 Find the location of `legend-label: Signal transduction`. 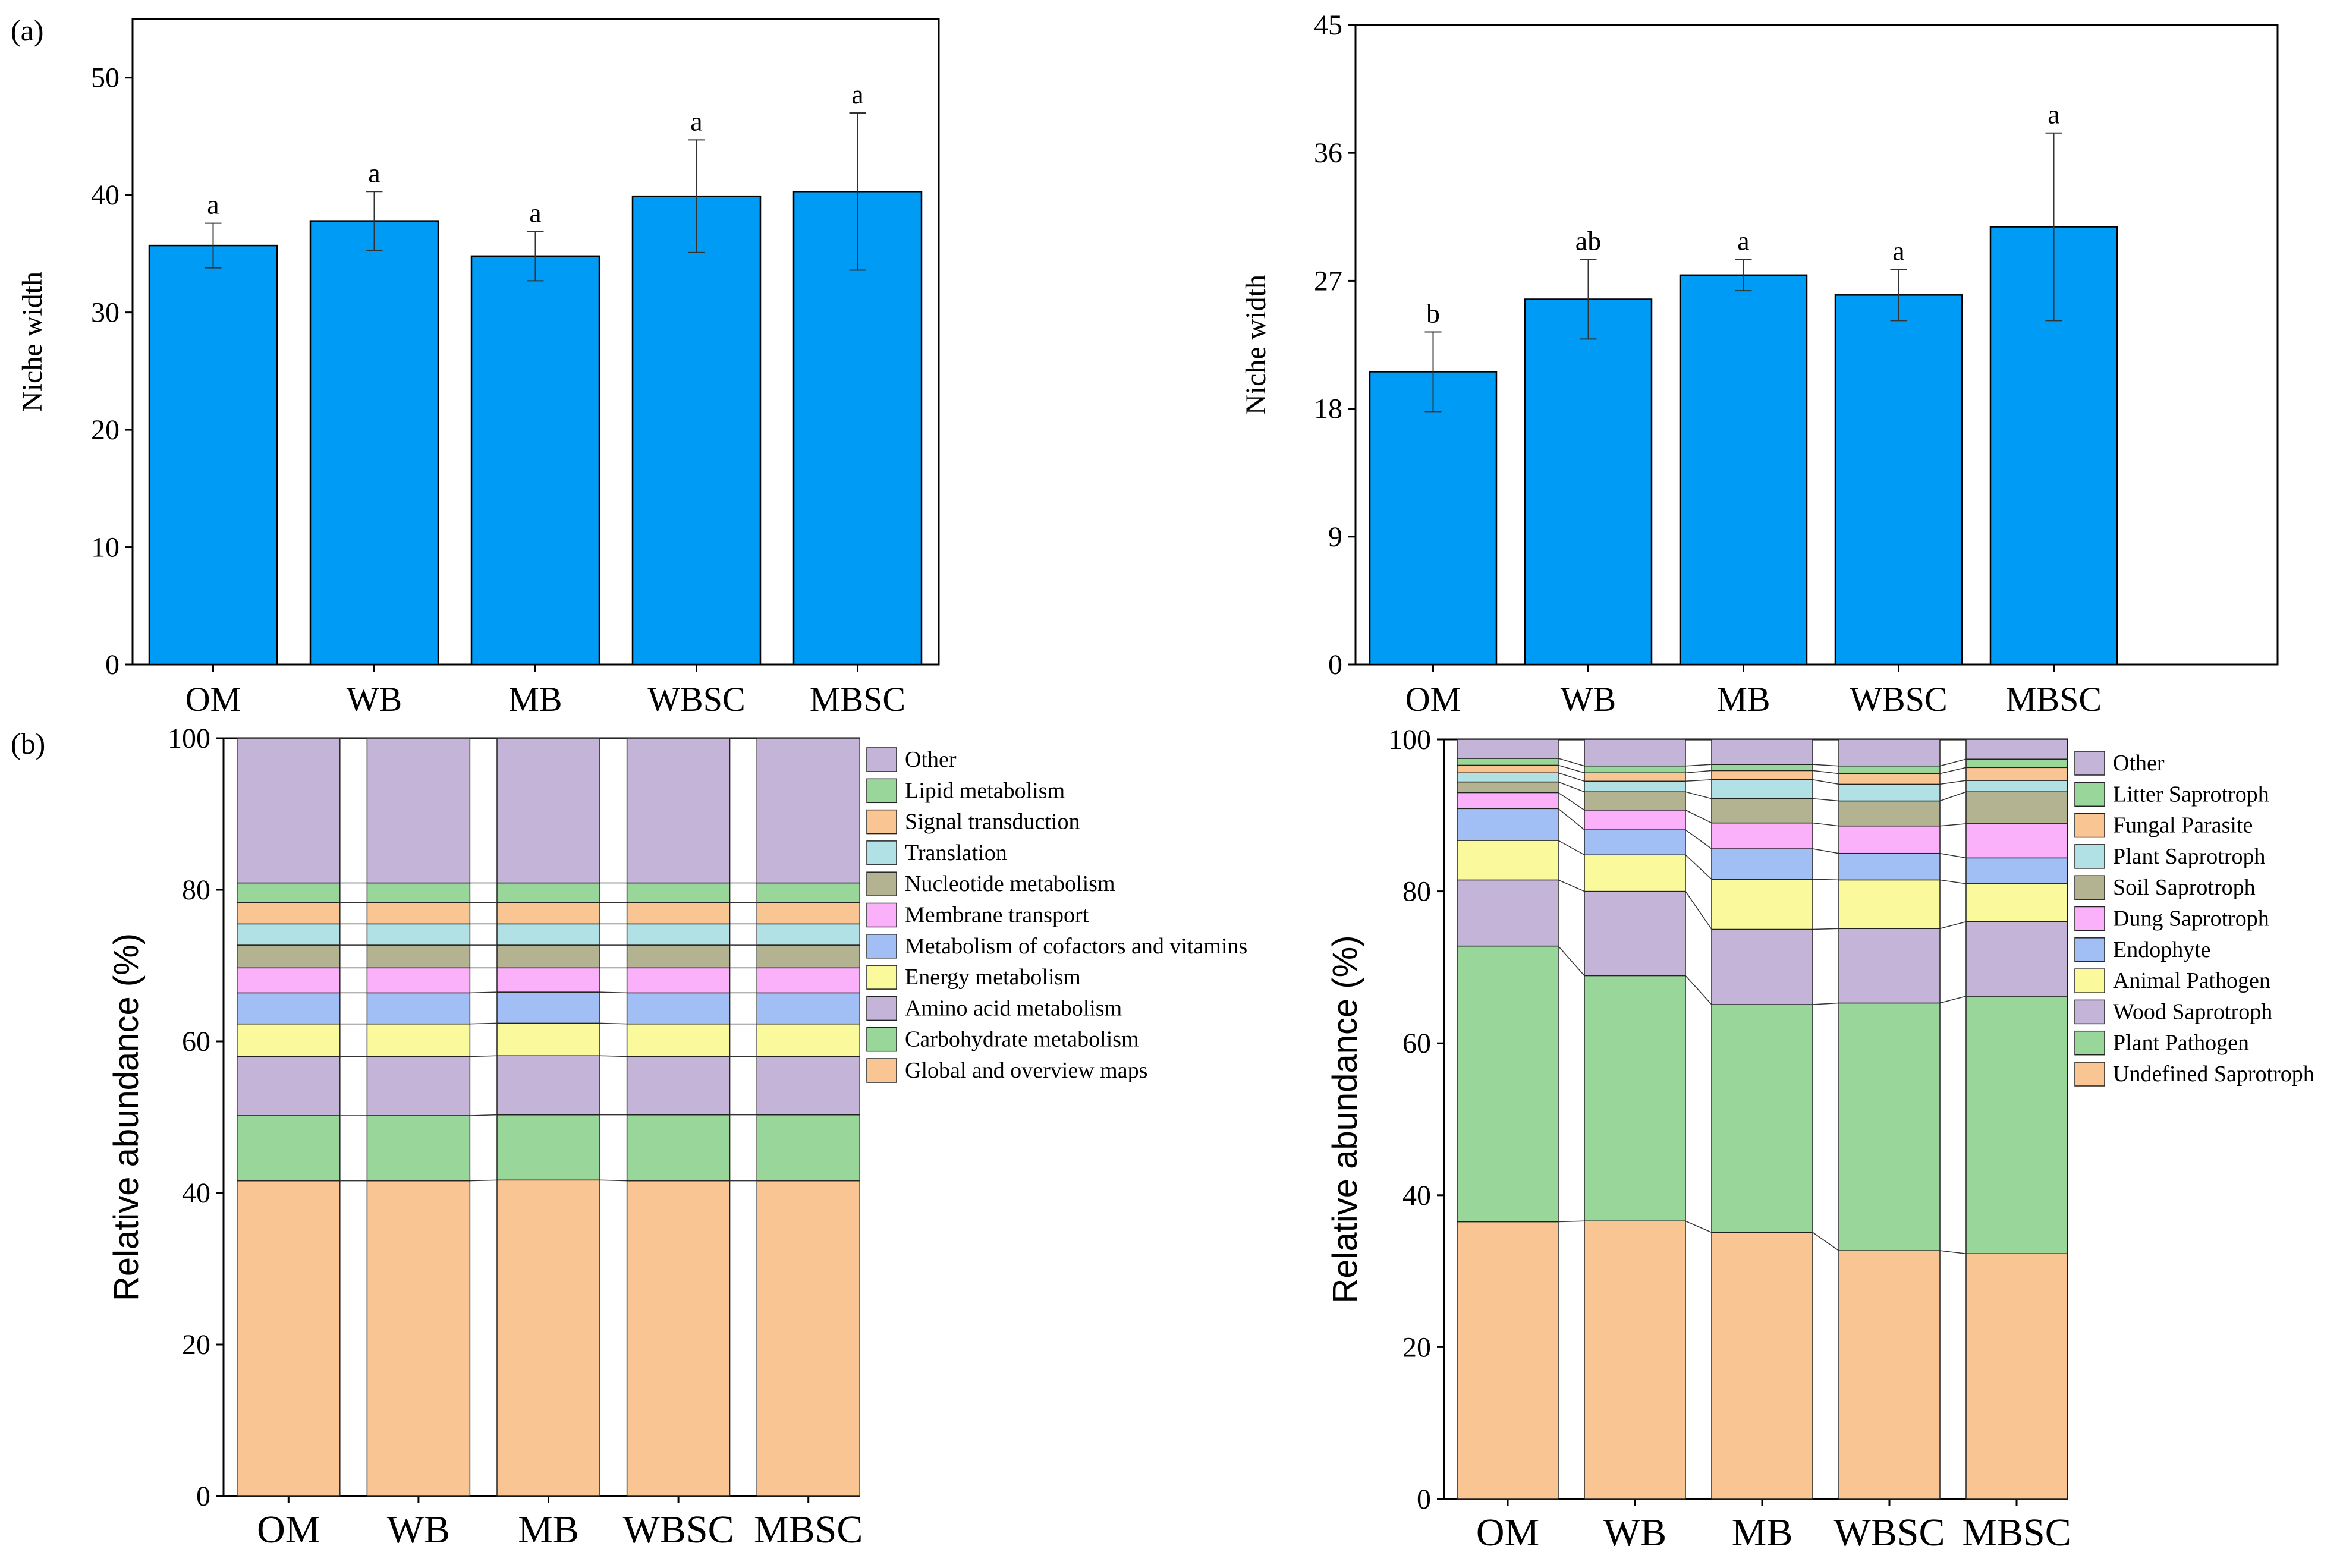

legend-label: Signal transduction is located at coordinates (992, 823).